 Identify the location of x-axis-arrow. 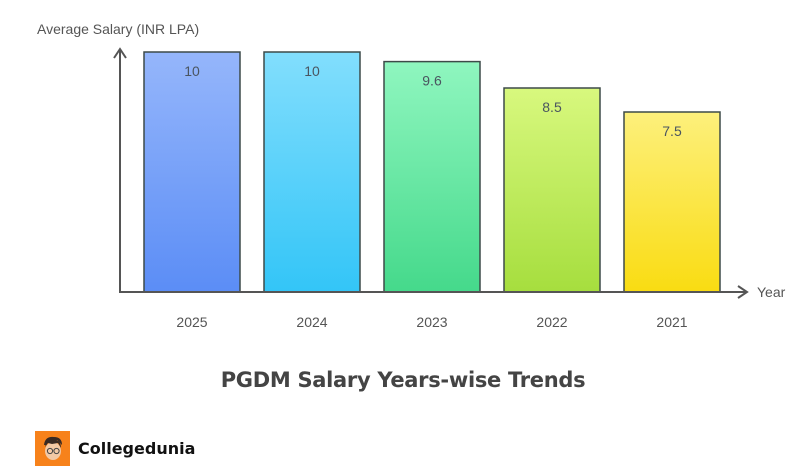
(743, 292).